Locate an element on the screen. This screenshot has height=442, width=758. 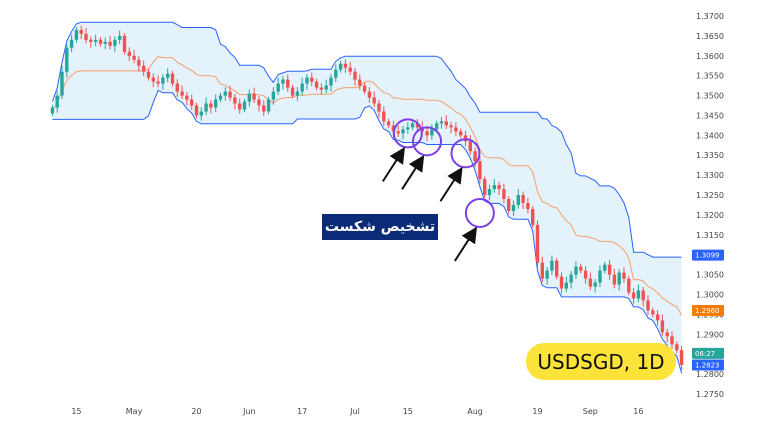
x-tick-label: 16 is located at coordinates (638, 411).